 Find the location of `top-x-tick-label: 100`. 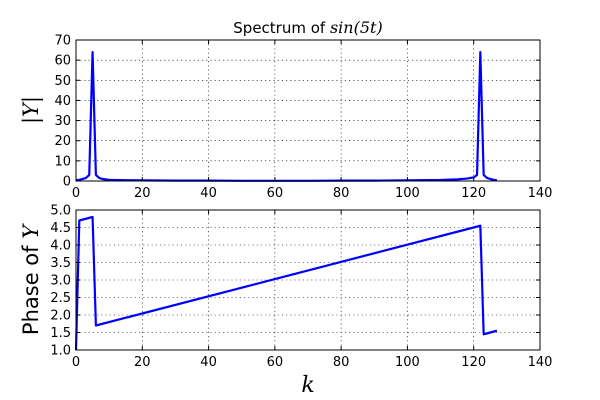

top-x-tick-label: 100 is located at coordinates (407, 193).